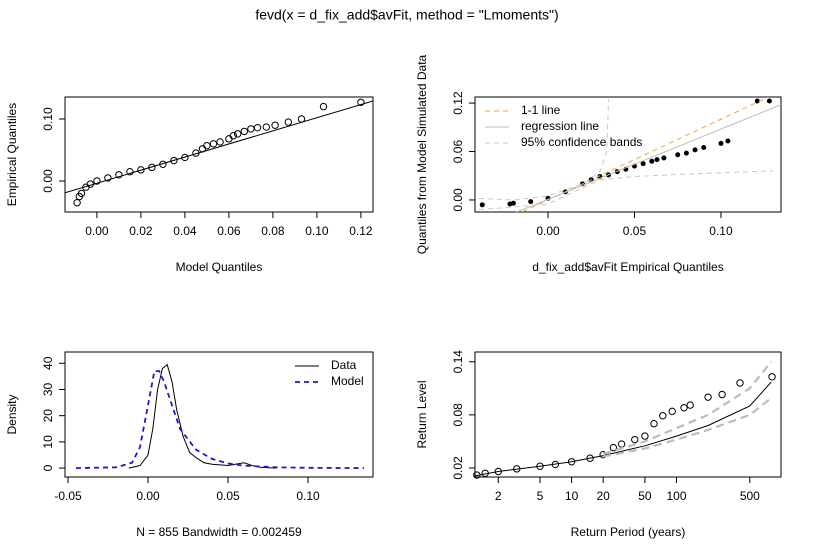  I want to click on x-tick-label: 0.06, so click(229, 231).